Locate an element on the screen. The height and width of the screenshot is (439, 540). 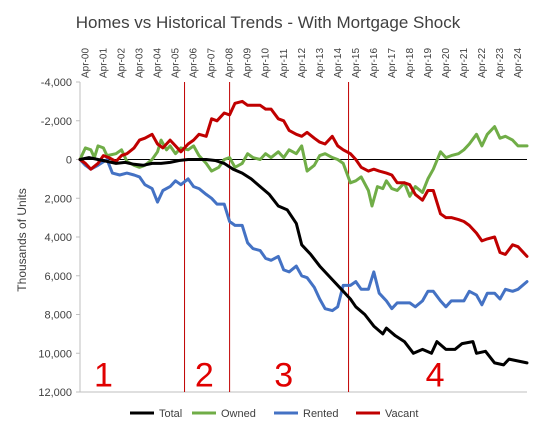
y-tick-label: -4,000 is located at coordinates (56, 83).